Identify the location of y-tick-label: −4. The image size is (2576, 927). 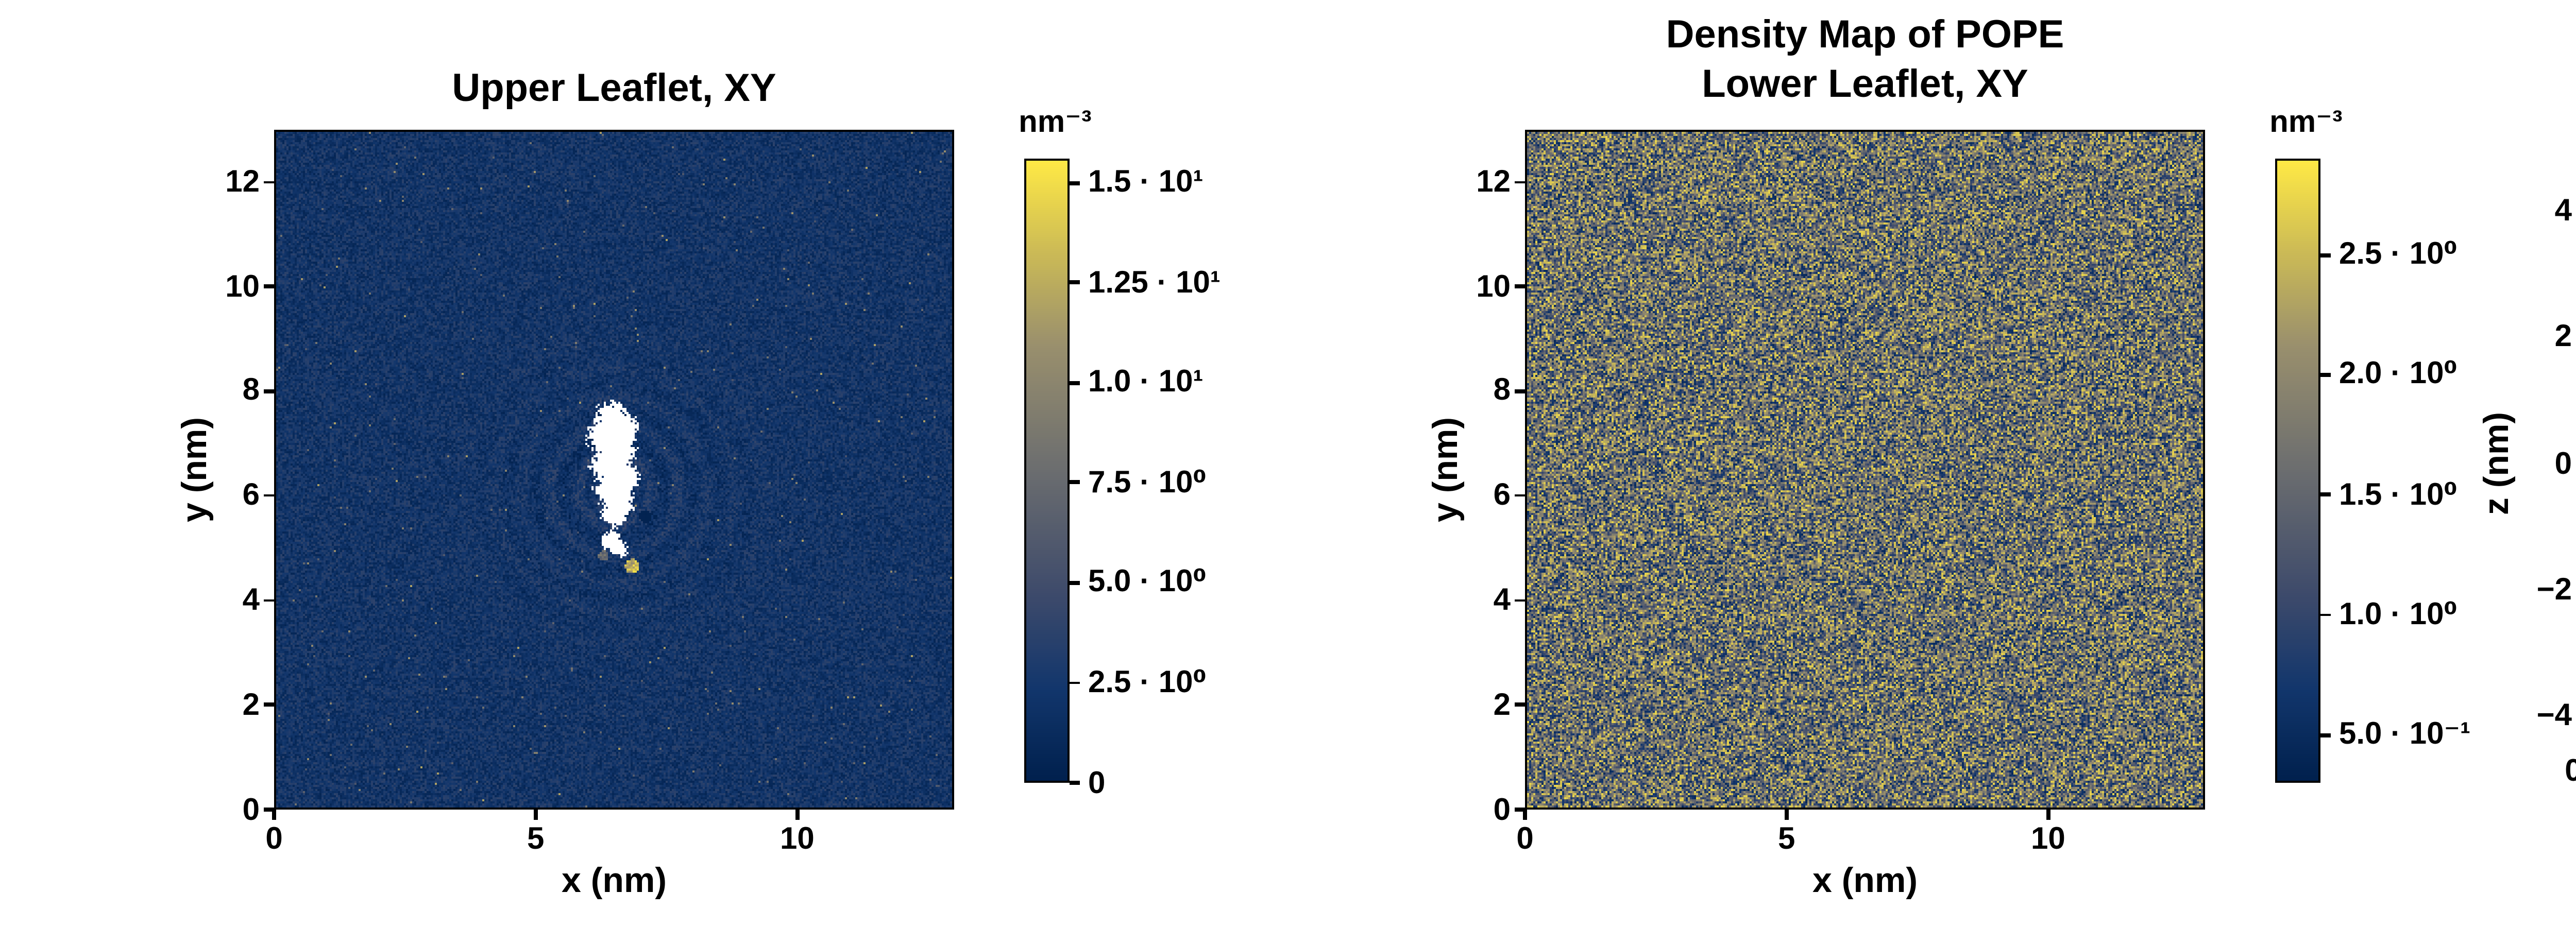
(2554, 716).